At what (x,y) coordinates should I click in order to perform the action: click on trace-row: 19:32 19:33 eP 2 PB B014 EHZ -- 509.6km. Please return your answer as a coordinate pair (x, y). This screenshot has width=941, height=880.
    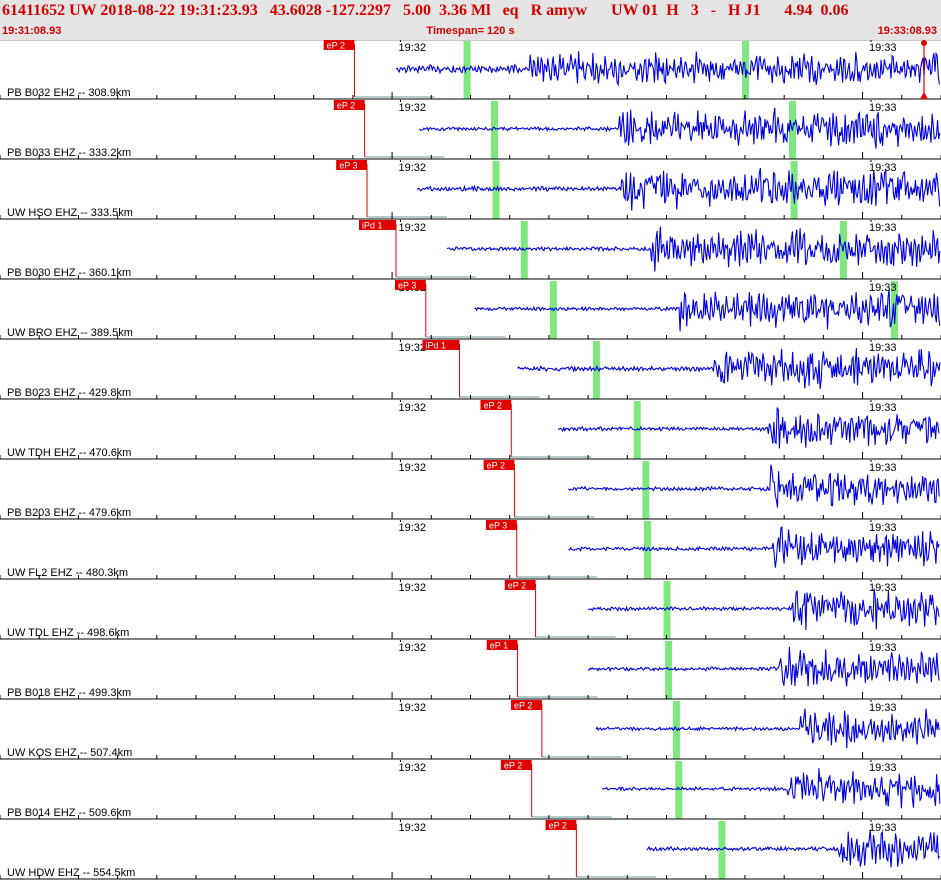
    Looking at the image, I should click on (470, 790).